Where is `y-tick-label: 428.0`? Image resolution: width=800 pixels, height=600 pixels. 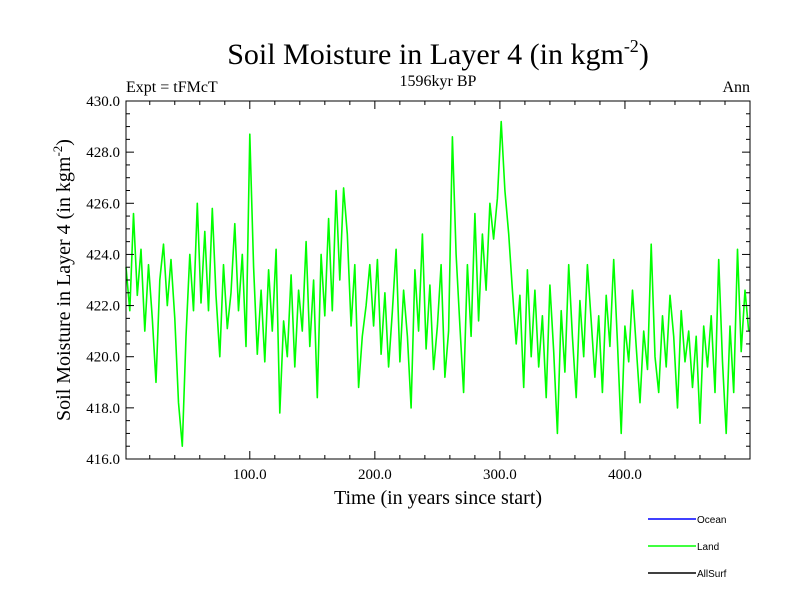
y-tick-label: 428.0 is located at coordinates (103, 153).